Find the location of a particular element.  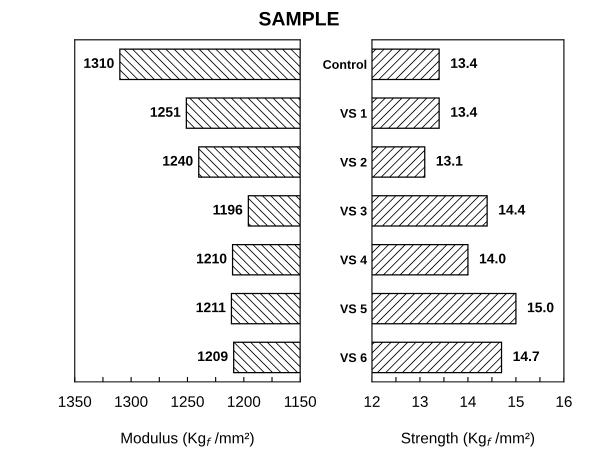

y-tick-label: VS 2 is located at coordinates (353, 162).